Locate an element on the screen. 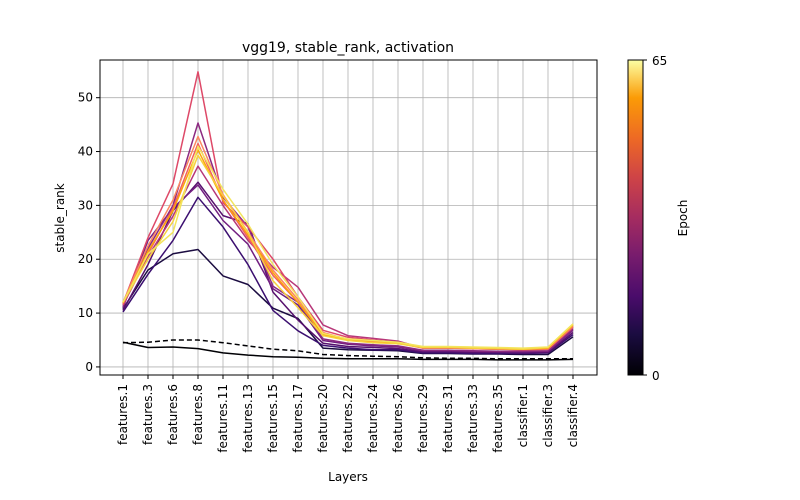  x-tick-label: features.22 is located at coordinates (348, 418).